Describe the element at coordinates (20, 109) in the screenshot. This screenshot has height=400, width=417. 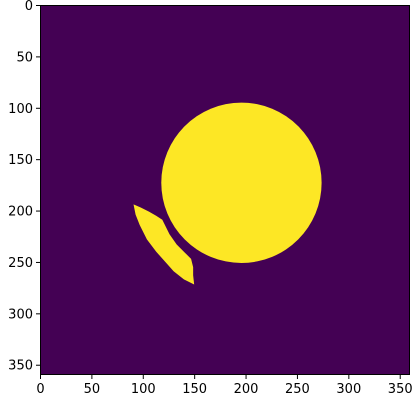
I see `y-tick-label: 100` at that location.